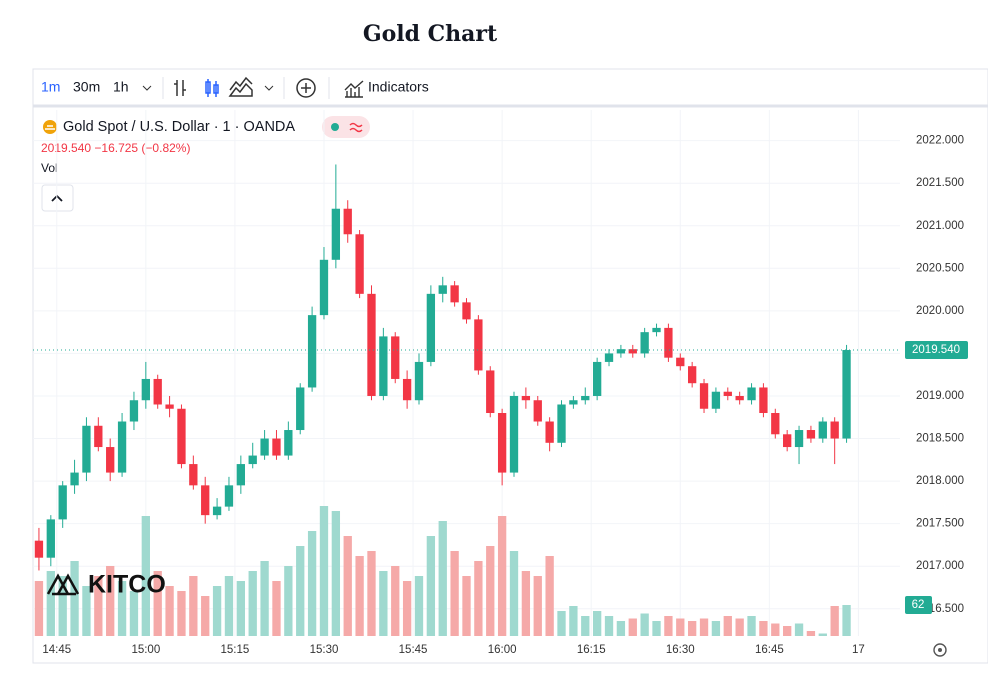 Image resolution: width=988 pixels, height=688 pixels. Describe the element at coordinates (356, 127) in the screenshot. I see `delayed-icon` at that location.